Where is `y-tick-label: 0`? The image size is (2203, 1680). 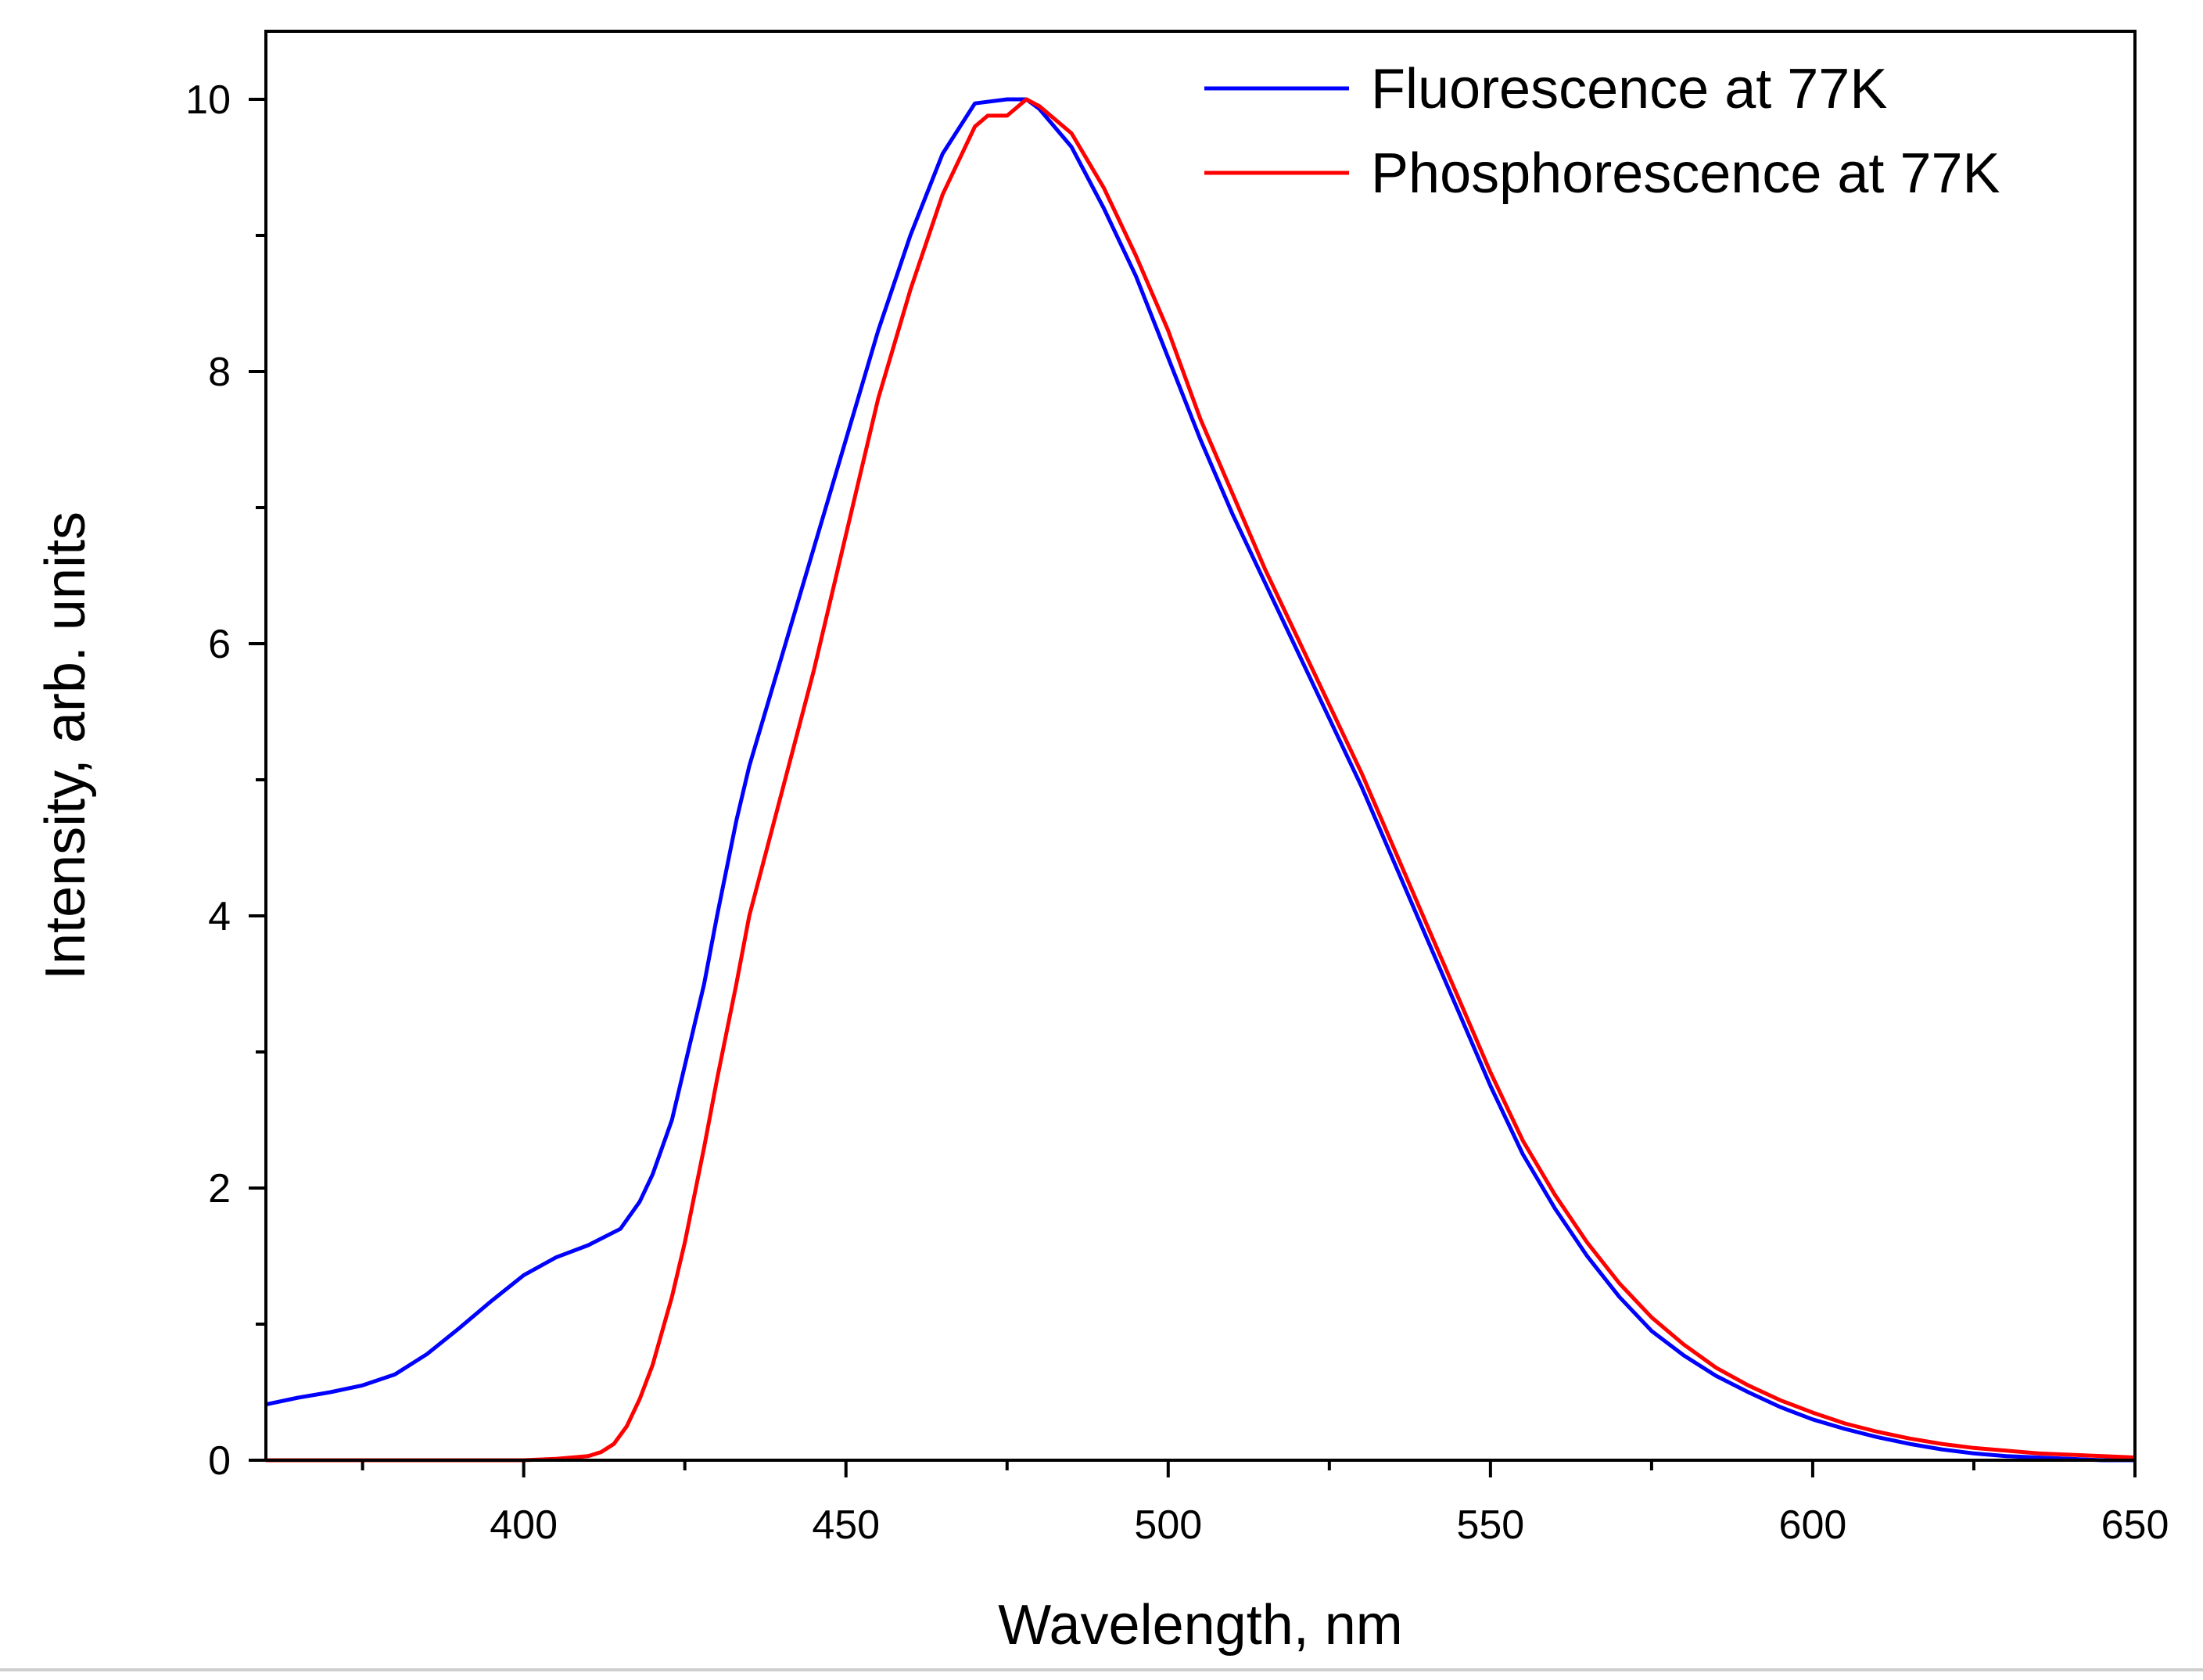
y-tick-label: 0 is located at coordinates (219, 1461).